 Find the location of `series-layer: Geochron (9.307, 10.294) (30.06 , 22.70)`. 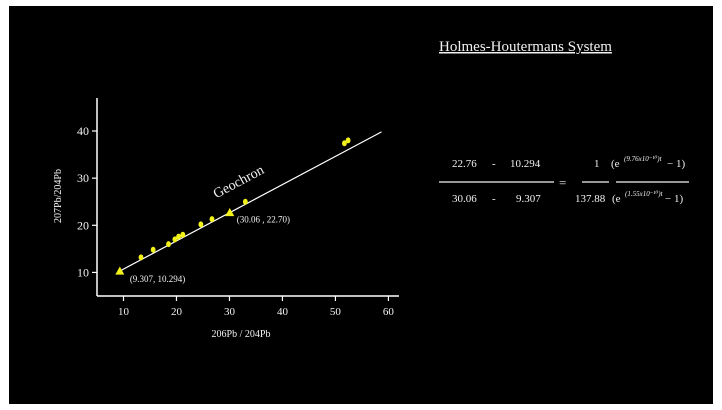

series-layer: Geochron (9.307, 10.294) (30.06 , 22.70) is located at coordinates (248, 207).